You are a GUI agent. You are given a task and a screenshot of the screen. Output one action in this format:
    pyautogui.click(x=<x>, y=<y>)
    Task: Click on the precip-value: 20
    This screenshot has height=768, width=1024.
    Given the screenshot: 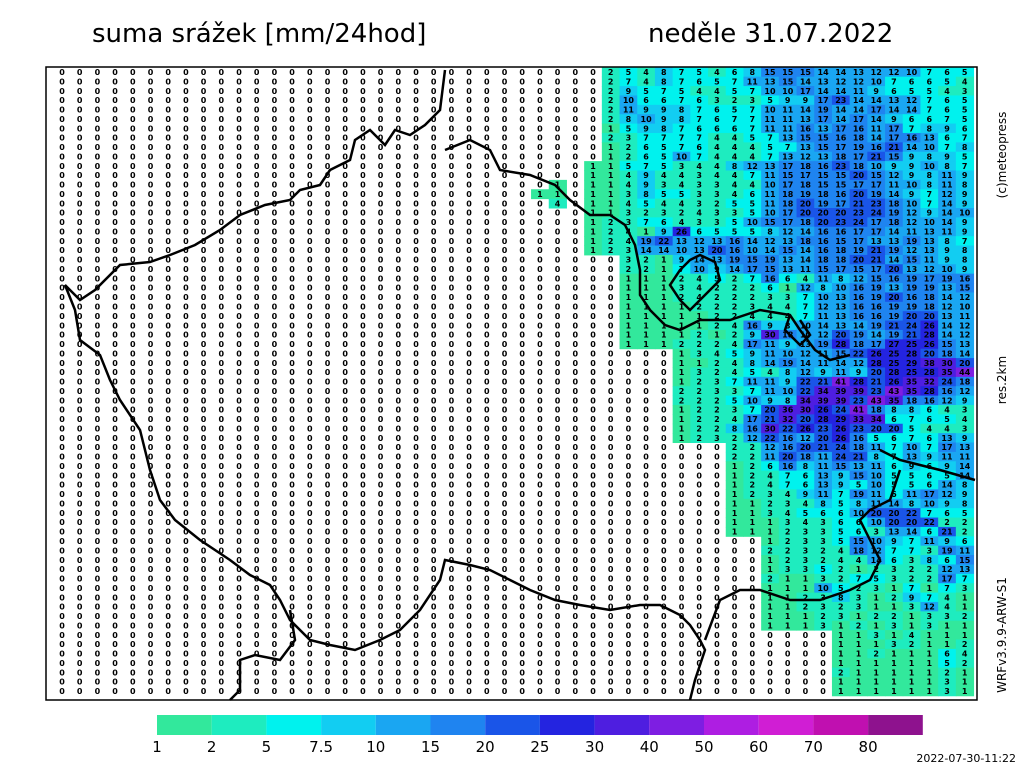 What is the action you would take?
    pyautogui.click(x=806, y=203)
    